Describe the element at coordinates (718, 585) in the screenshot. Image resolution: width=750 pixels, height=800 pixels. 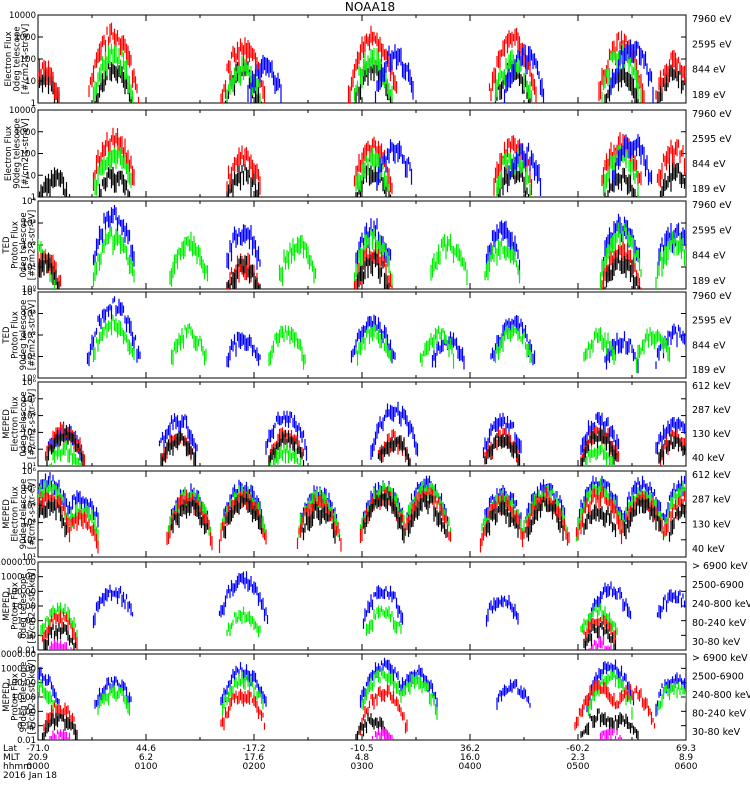
I see `legend-entry: 2500-6900` at that location.